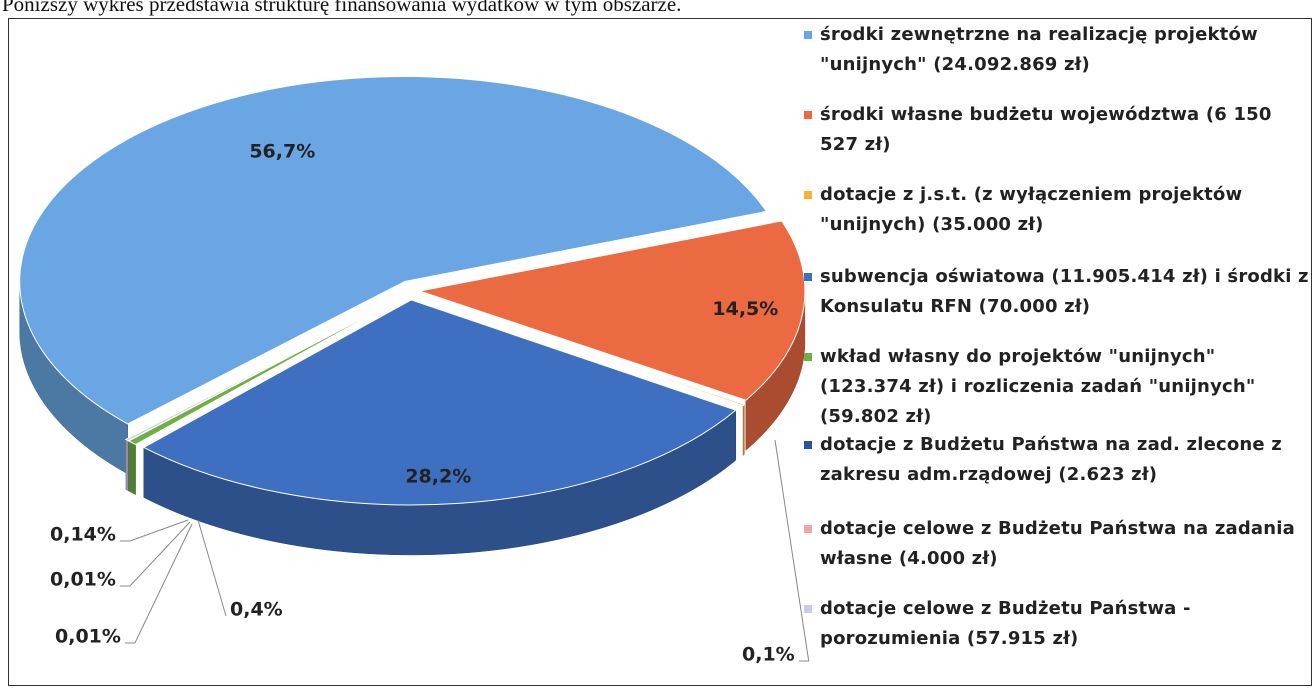 The image size is (1316, 690). Describe the element at coordinates (282, 152) in the screenshot. I see `data-label: 56,7%` at that location.